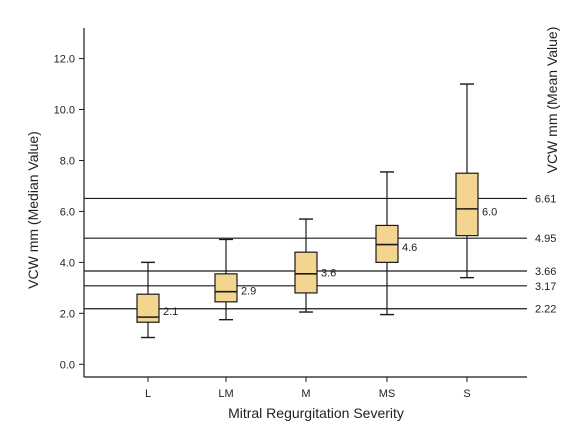  What do you see at coordinates (67, 314) in the screenshot?
I see `y-tick-label: 2.0` at bounding box center [67, 314].